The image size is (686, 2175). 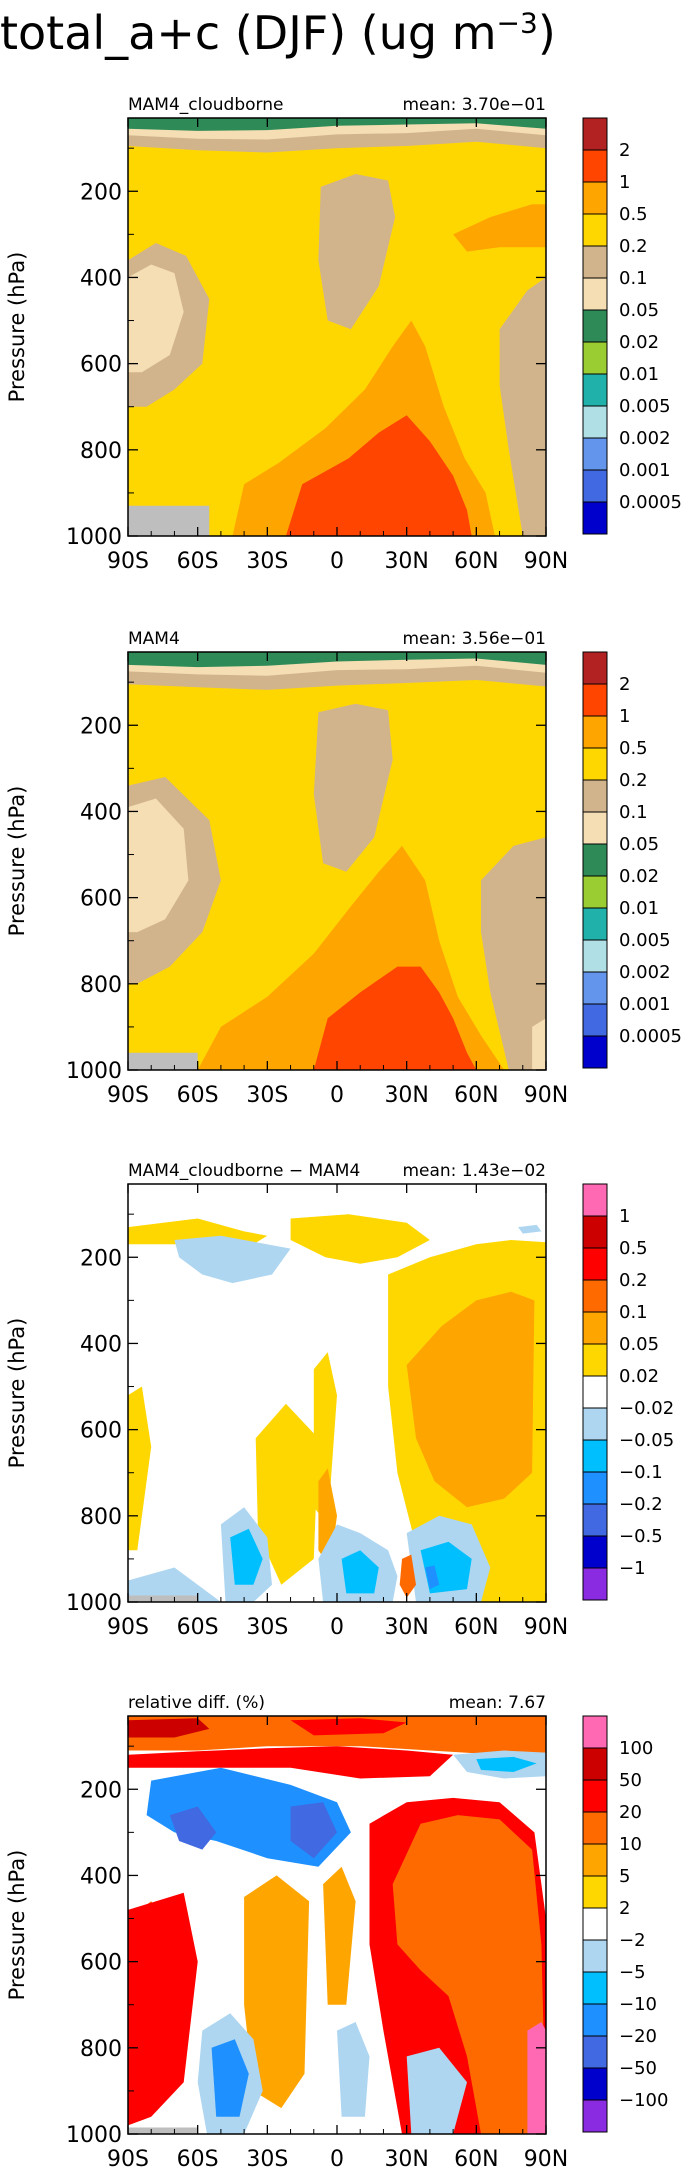 I want to click on figure-title-close: ), so click(x=546, y=33).